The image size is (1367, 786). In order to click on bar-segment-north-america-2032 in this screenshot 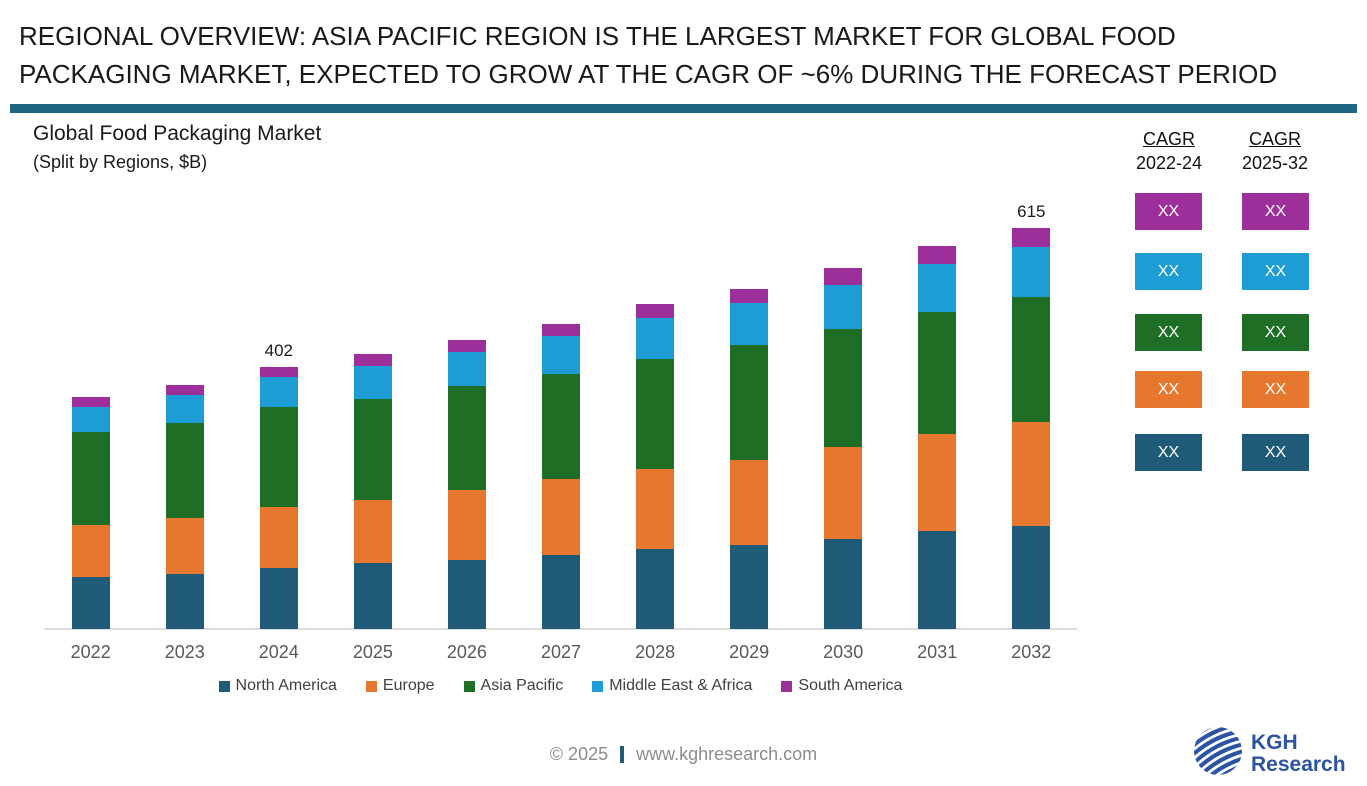, I will do `click(1031, 577)`.